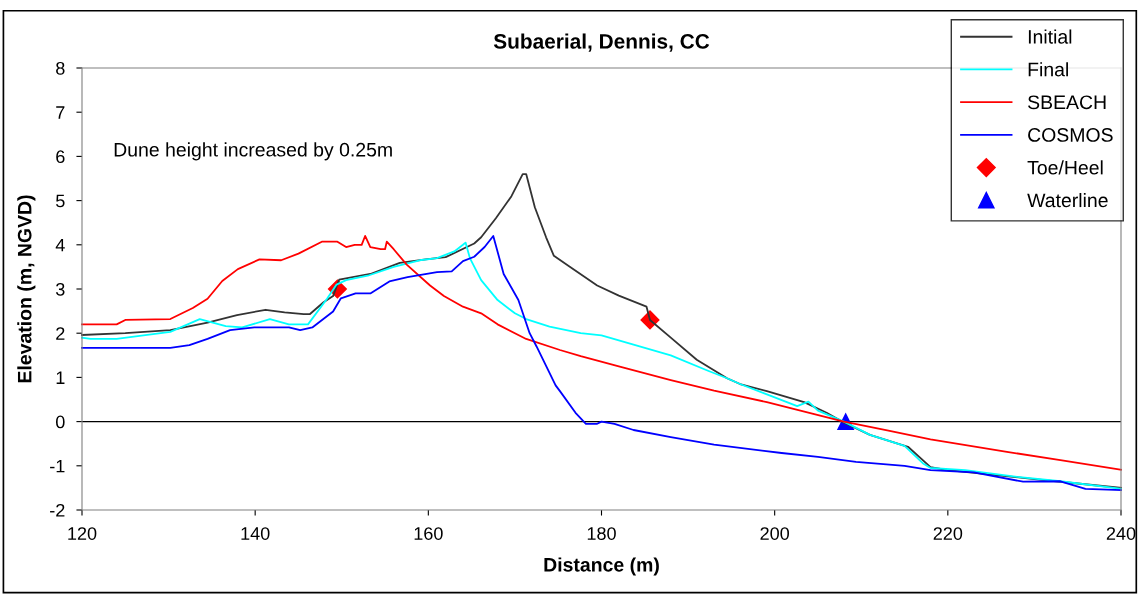 This screenshot has height=595, width=1138. What do you see at coordinates (1067, 102) in the screenshot?
I see `legend-label: SBEACH` at bounding box center [1067, 102].